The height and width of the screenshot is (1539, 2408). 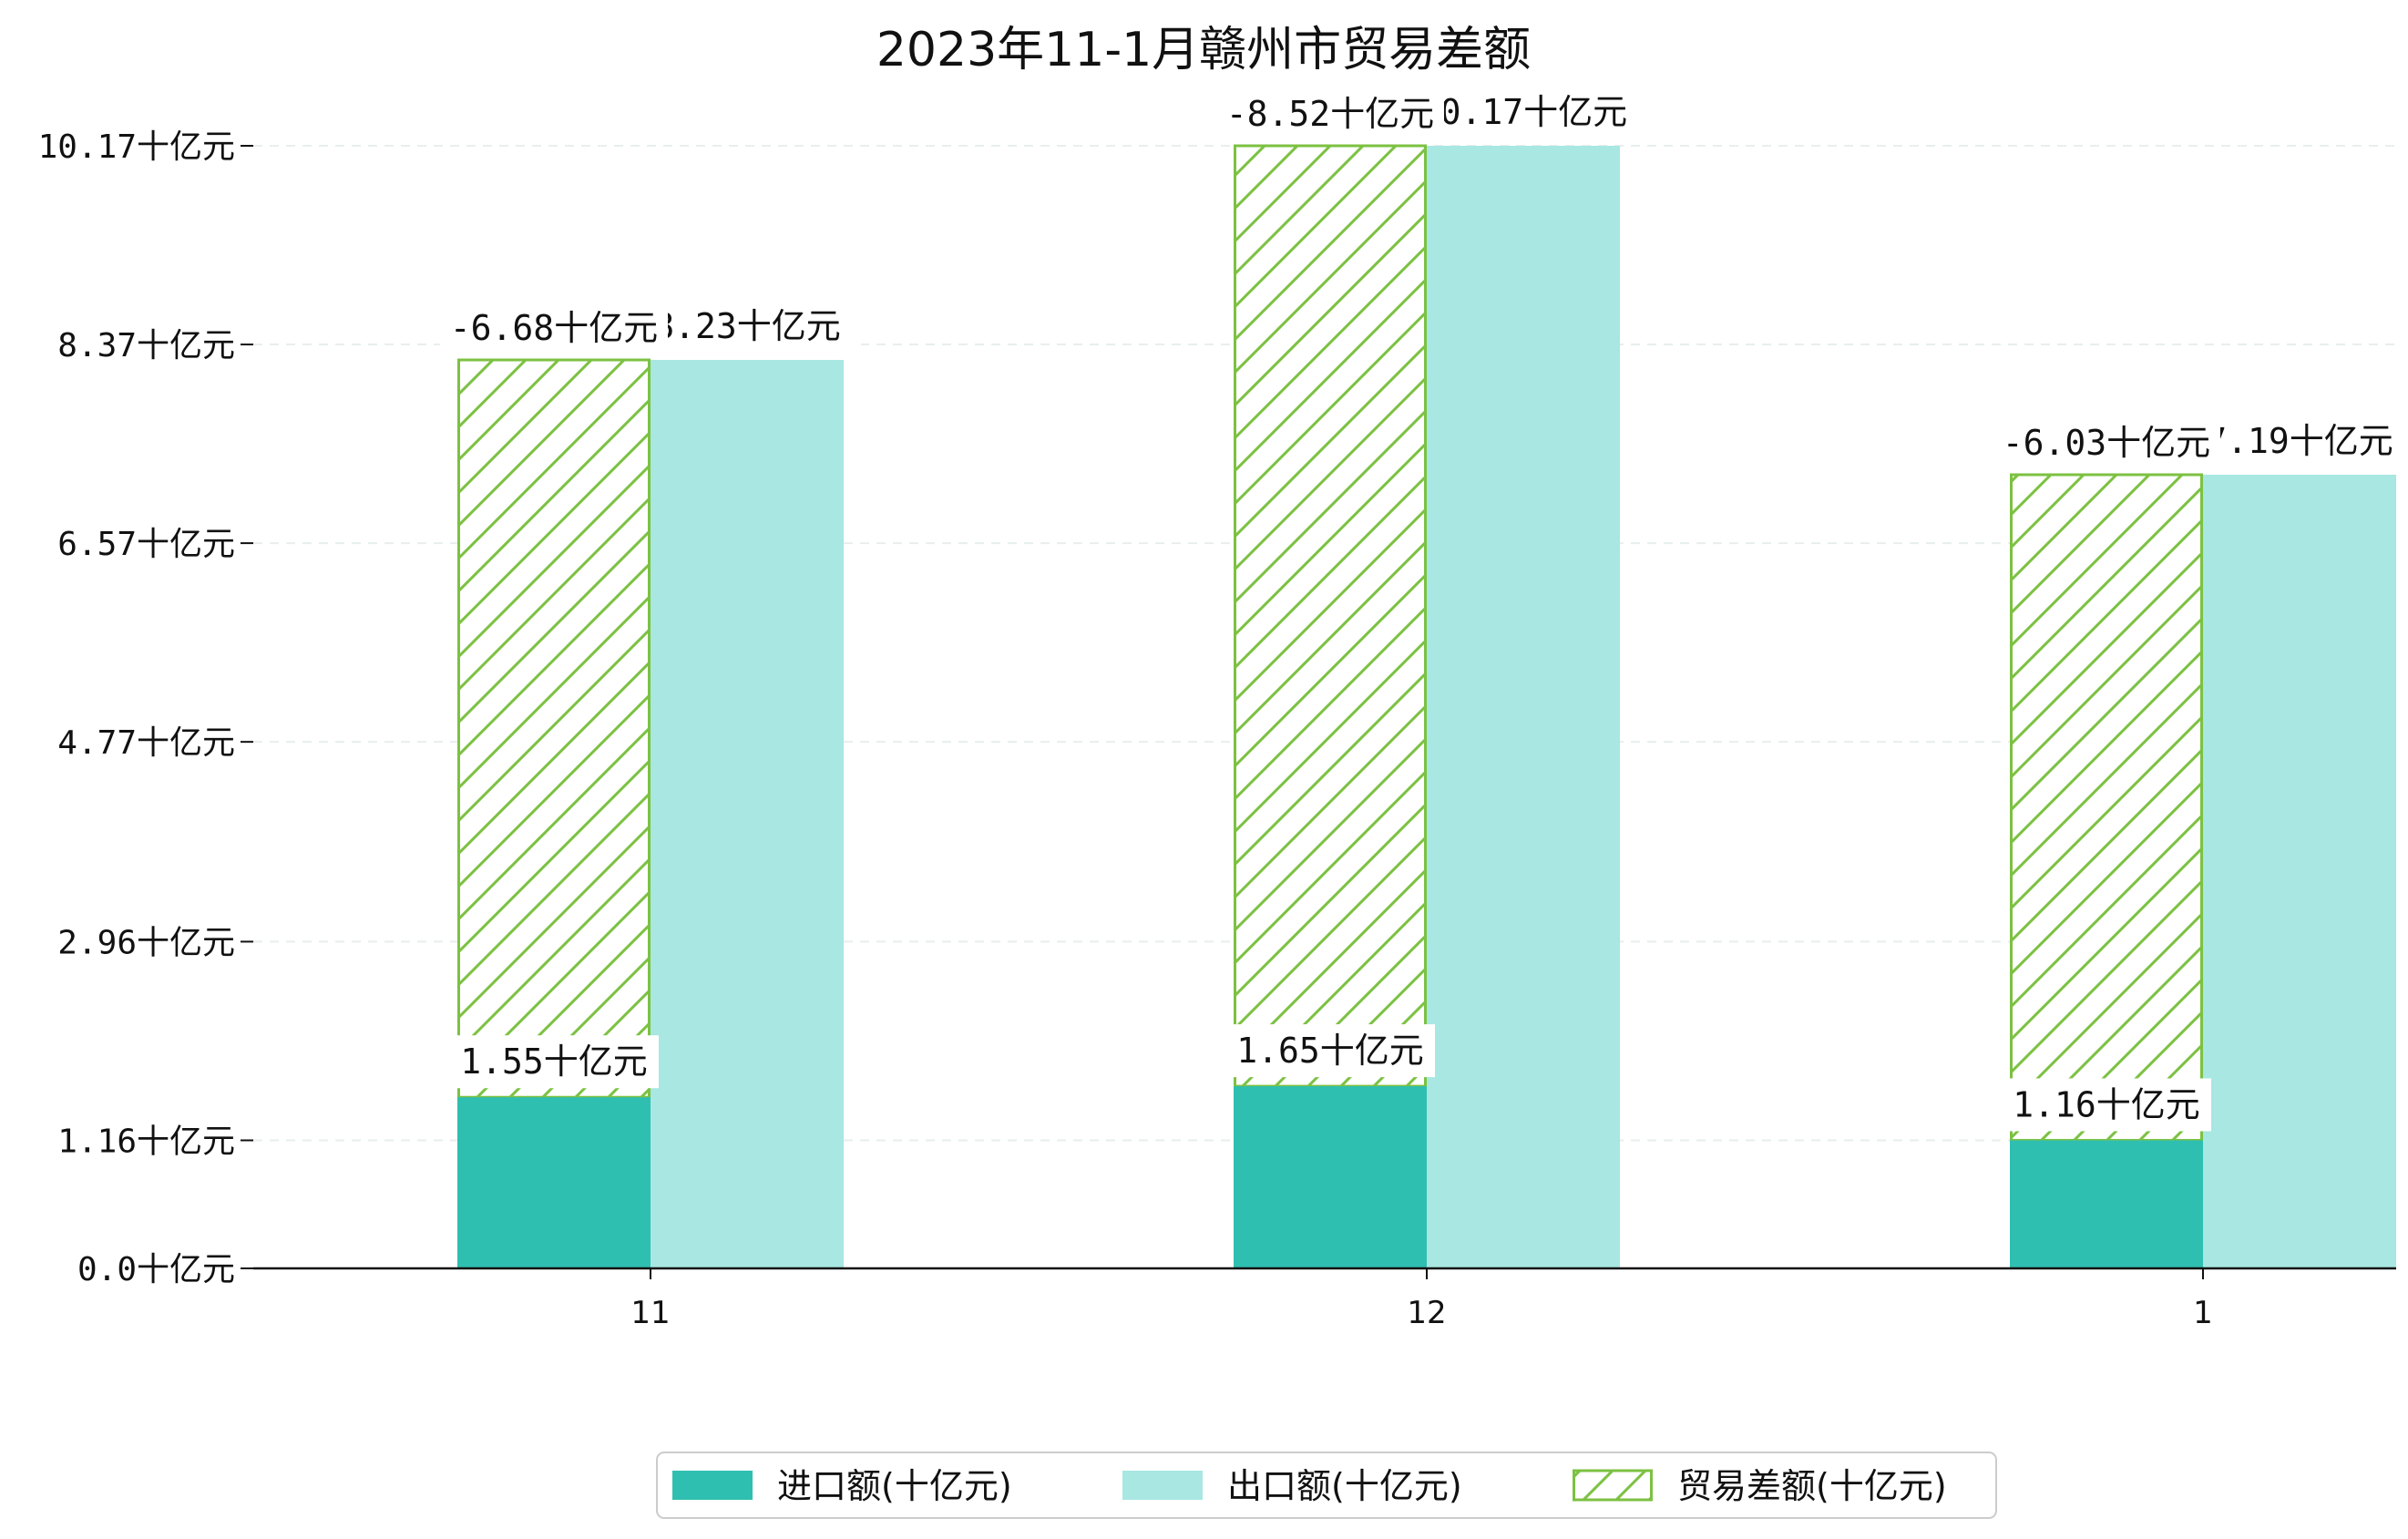 I want to click on trade-balance-value-label: -6.03十亿元, so click(x=2107, y=443).